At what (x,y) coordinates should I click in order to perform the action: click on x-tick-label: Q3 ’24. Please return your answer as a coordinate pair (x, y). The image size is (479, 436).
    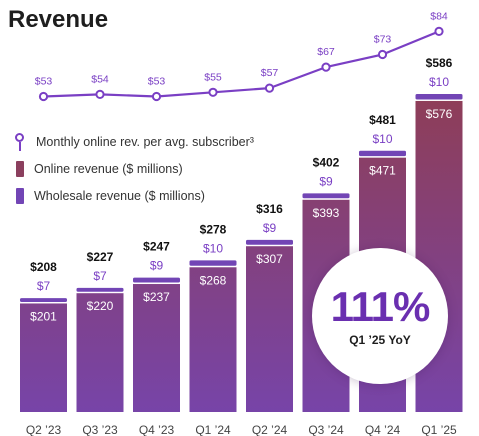
    Looking at the image, I should click on (326, 429).